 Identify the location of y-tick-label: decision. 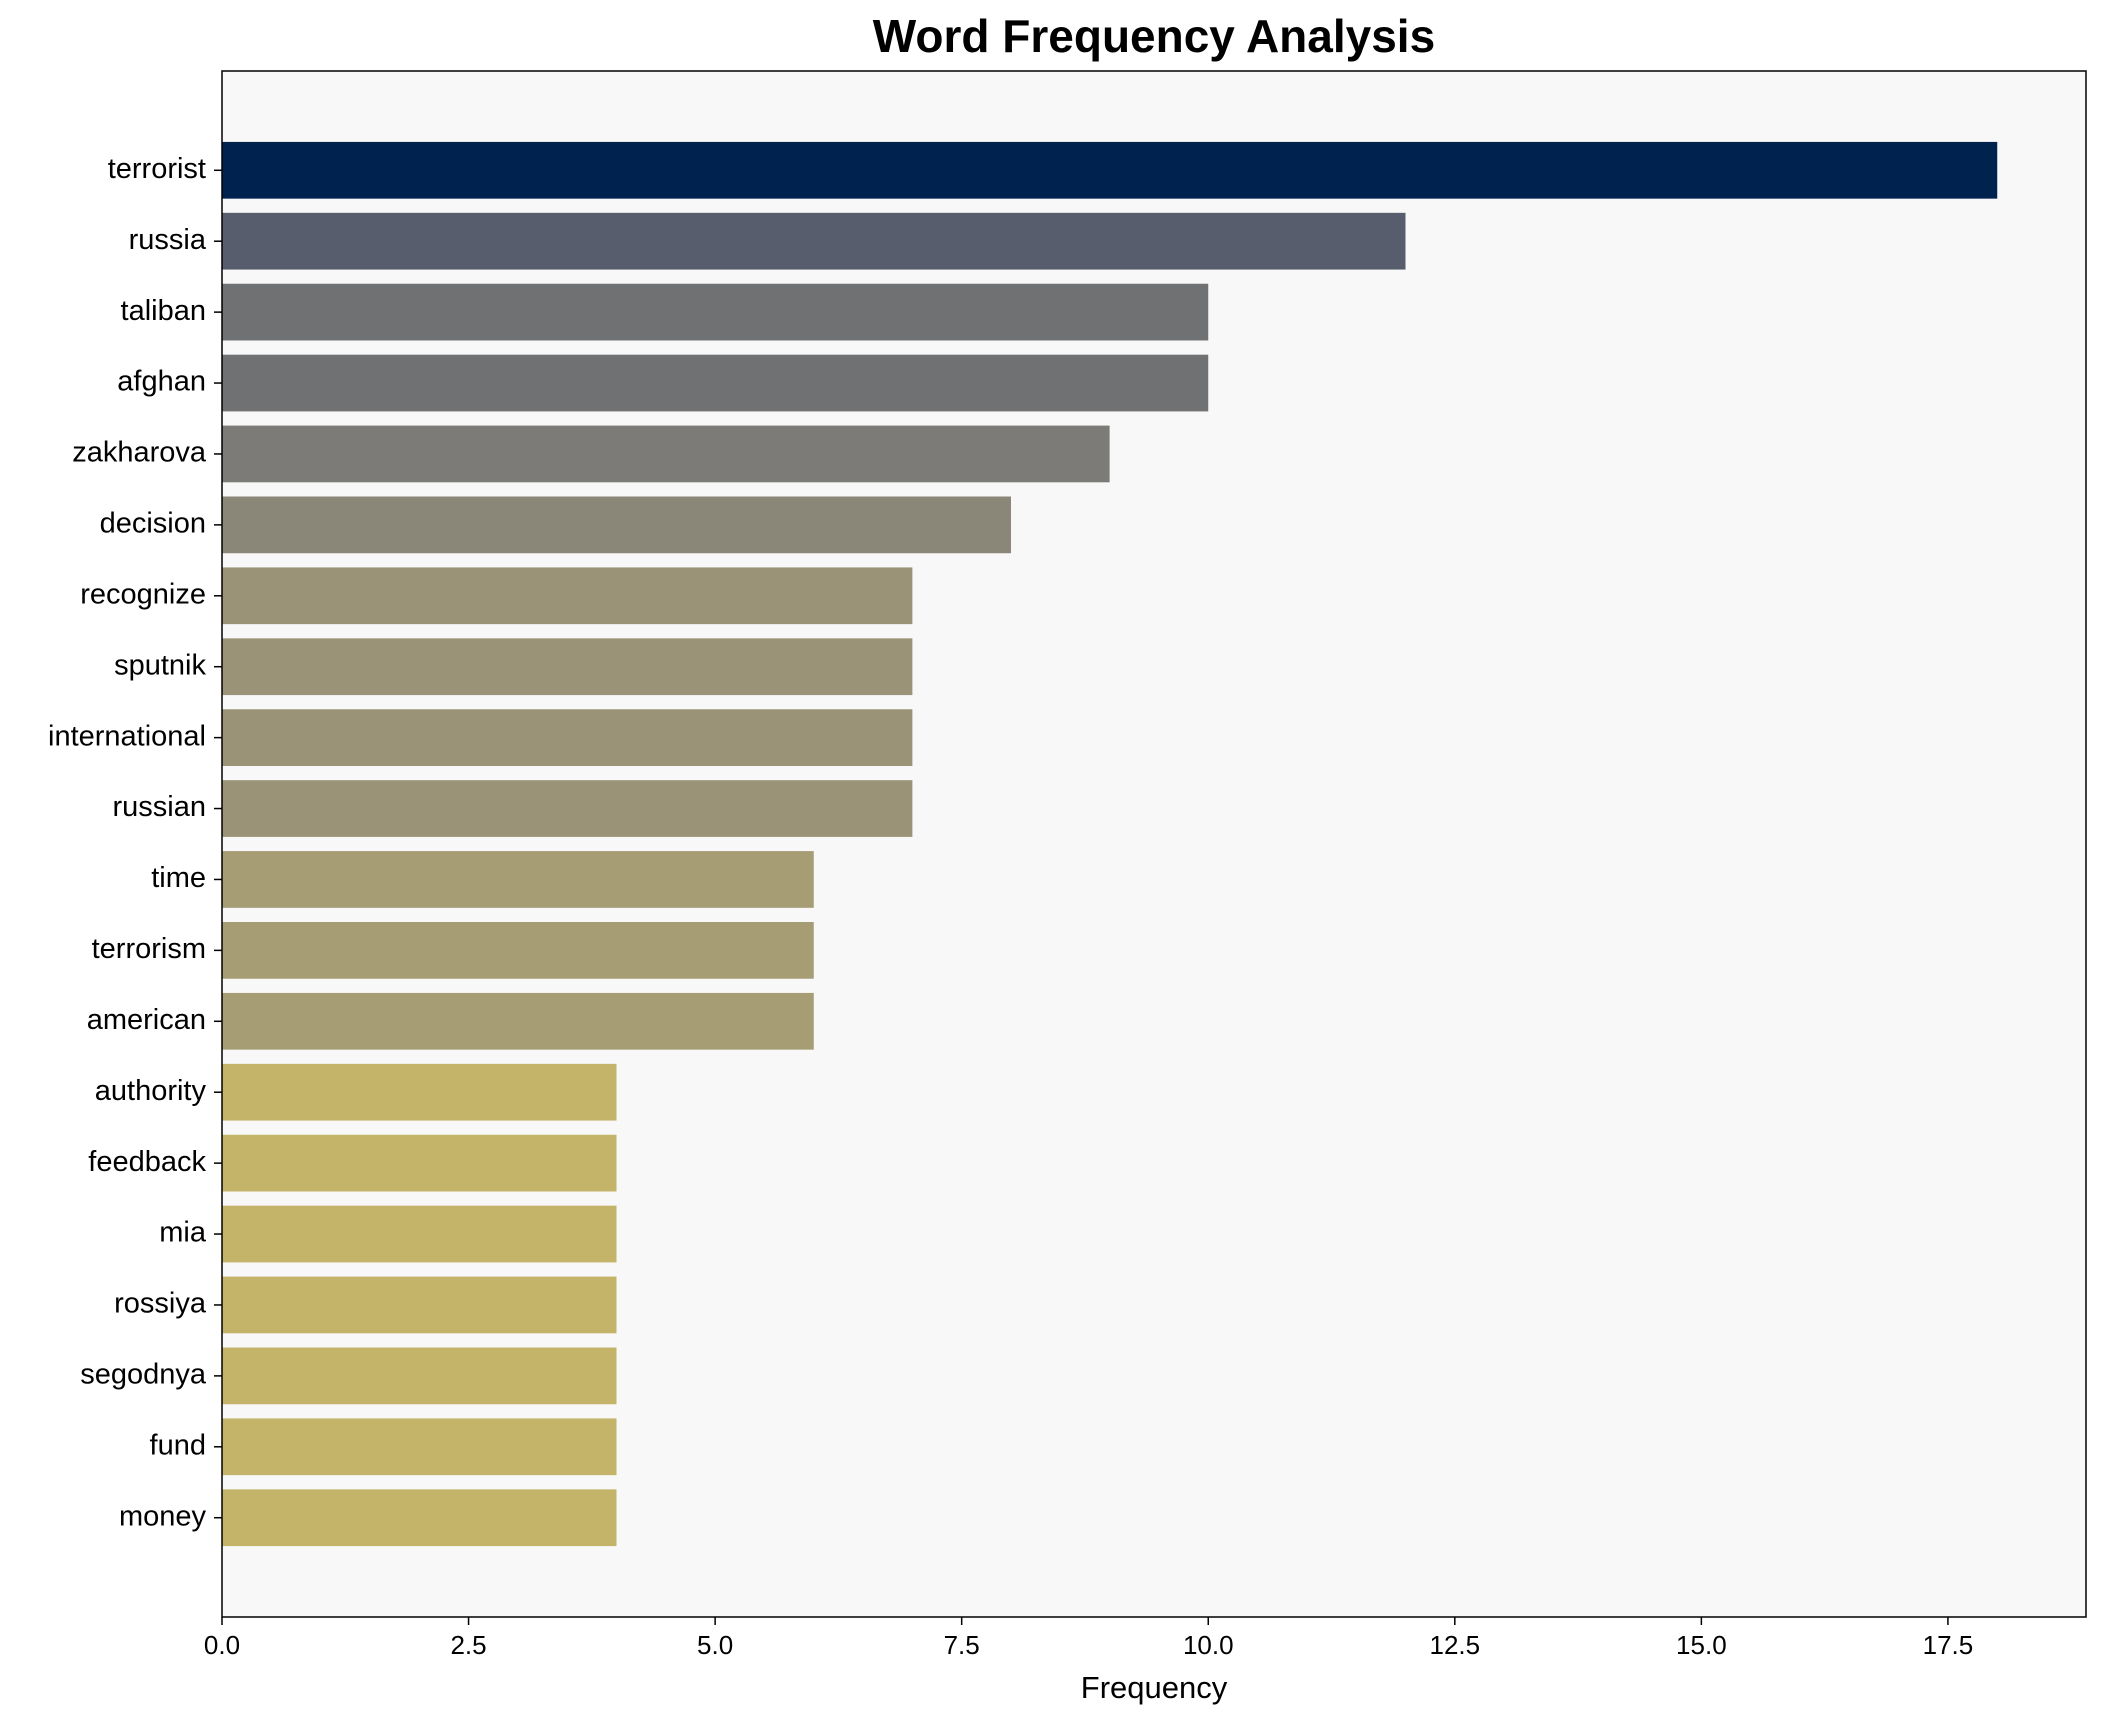
(153, 524).